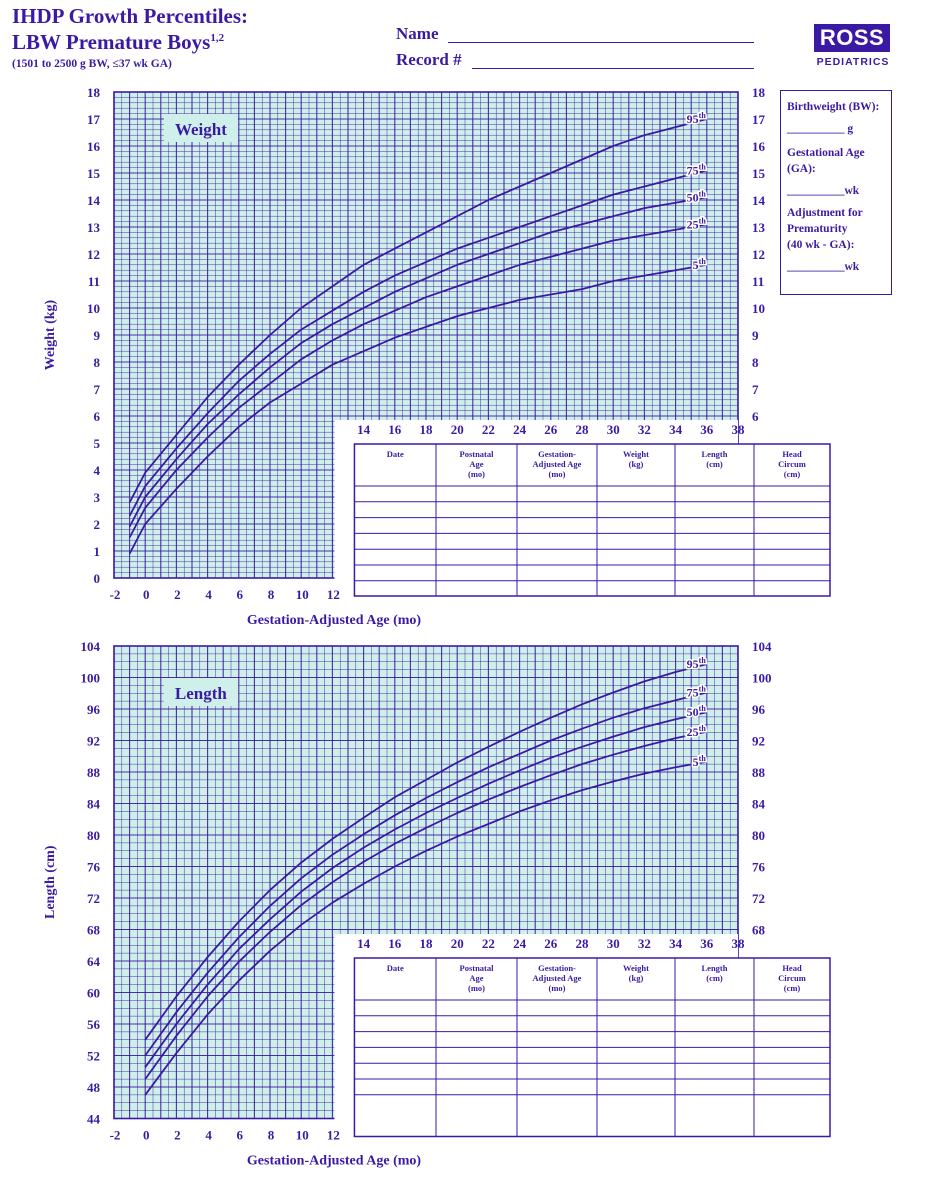  Describe the element at coordinates (94, 119) in the screenshot. I see `y-tick-label: 17` at that location.